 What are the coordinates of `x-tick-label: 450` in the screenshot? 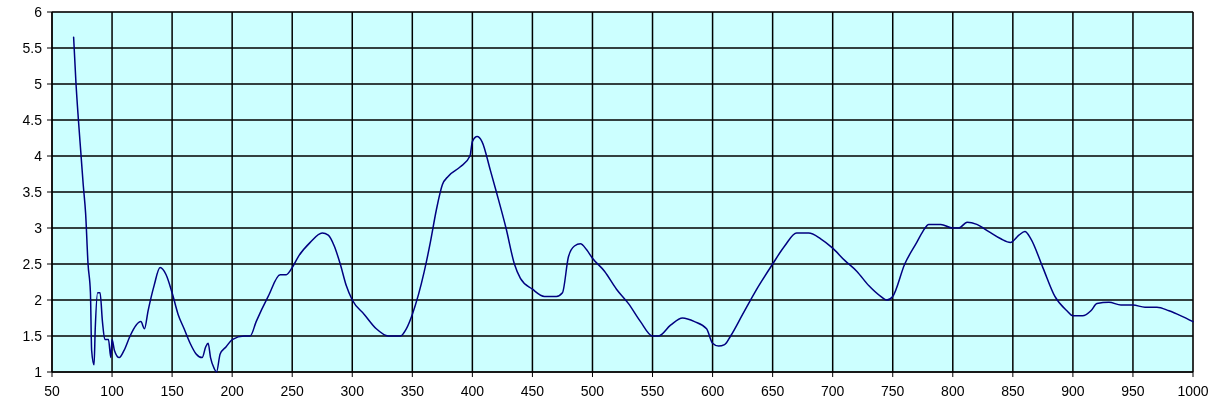 It's located at (532, 391).